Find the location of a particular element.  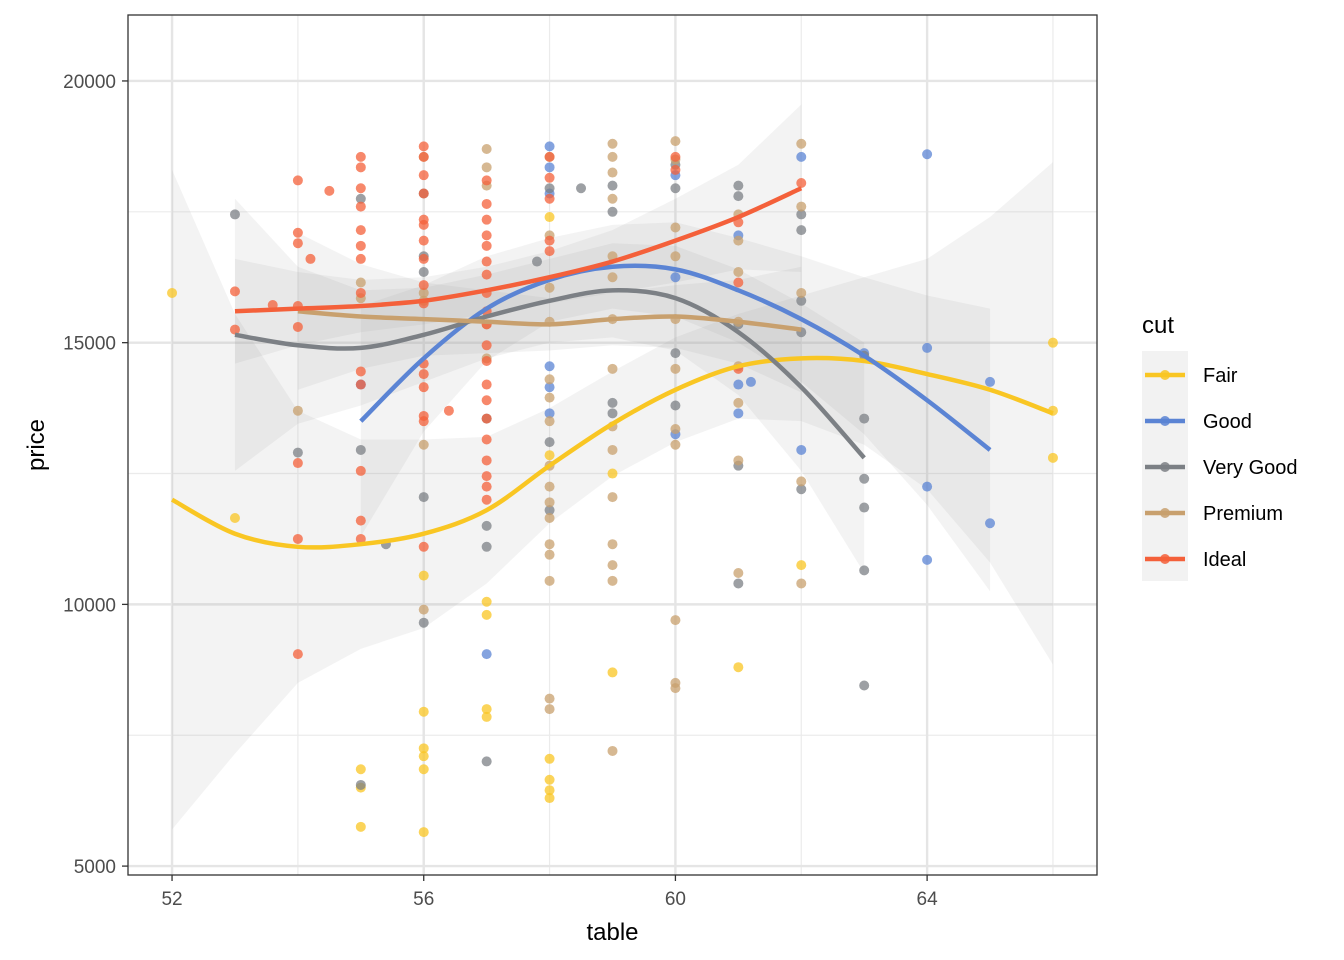

legend-title: cut is located at coordinates (1158, 325).